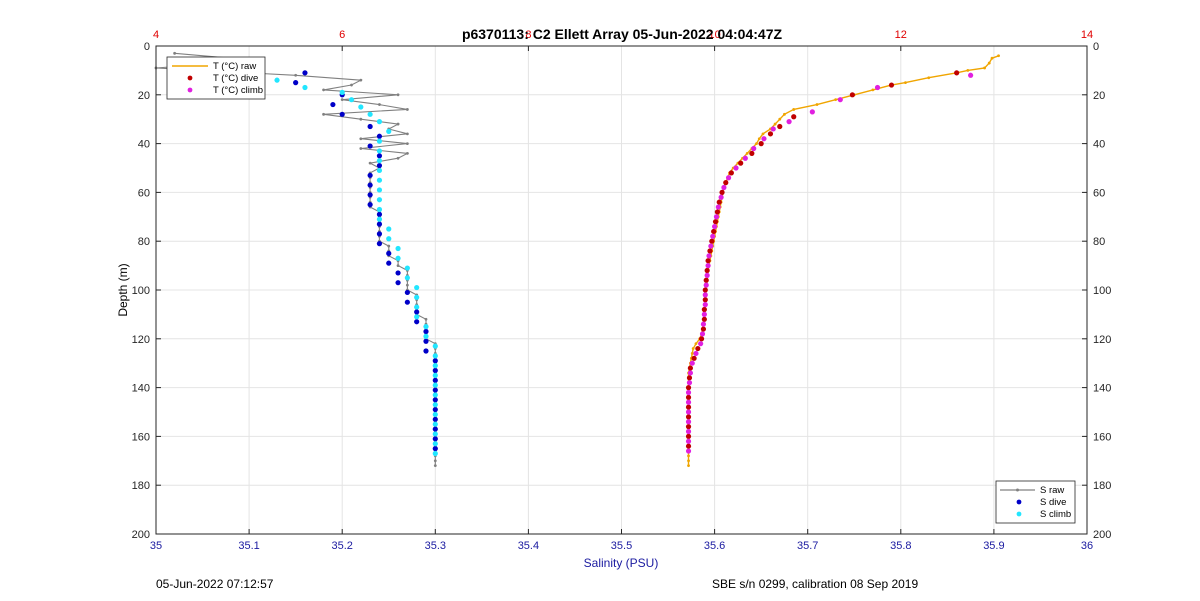 The width and height of the screenshot is (1200, 601). What do you see at coordinates (123, 289) in the screenshot?
I see `y-axis-title: Depth (m)` at bounding box center [123, 289].